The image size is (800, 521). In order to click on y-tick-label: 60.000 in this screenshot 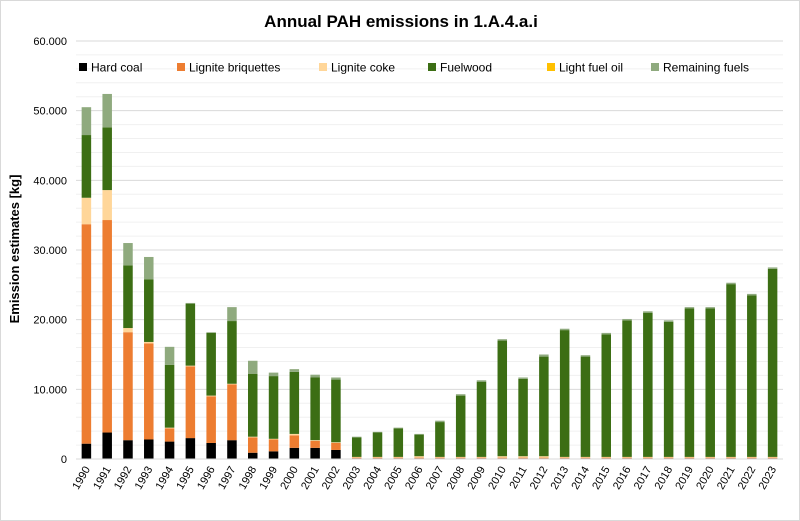, I will do `click(50, 42)`.